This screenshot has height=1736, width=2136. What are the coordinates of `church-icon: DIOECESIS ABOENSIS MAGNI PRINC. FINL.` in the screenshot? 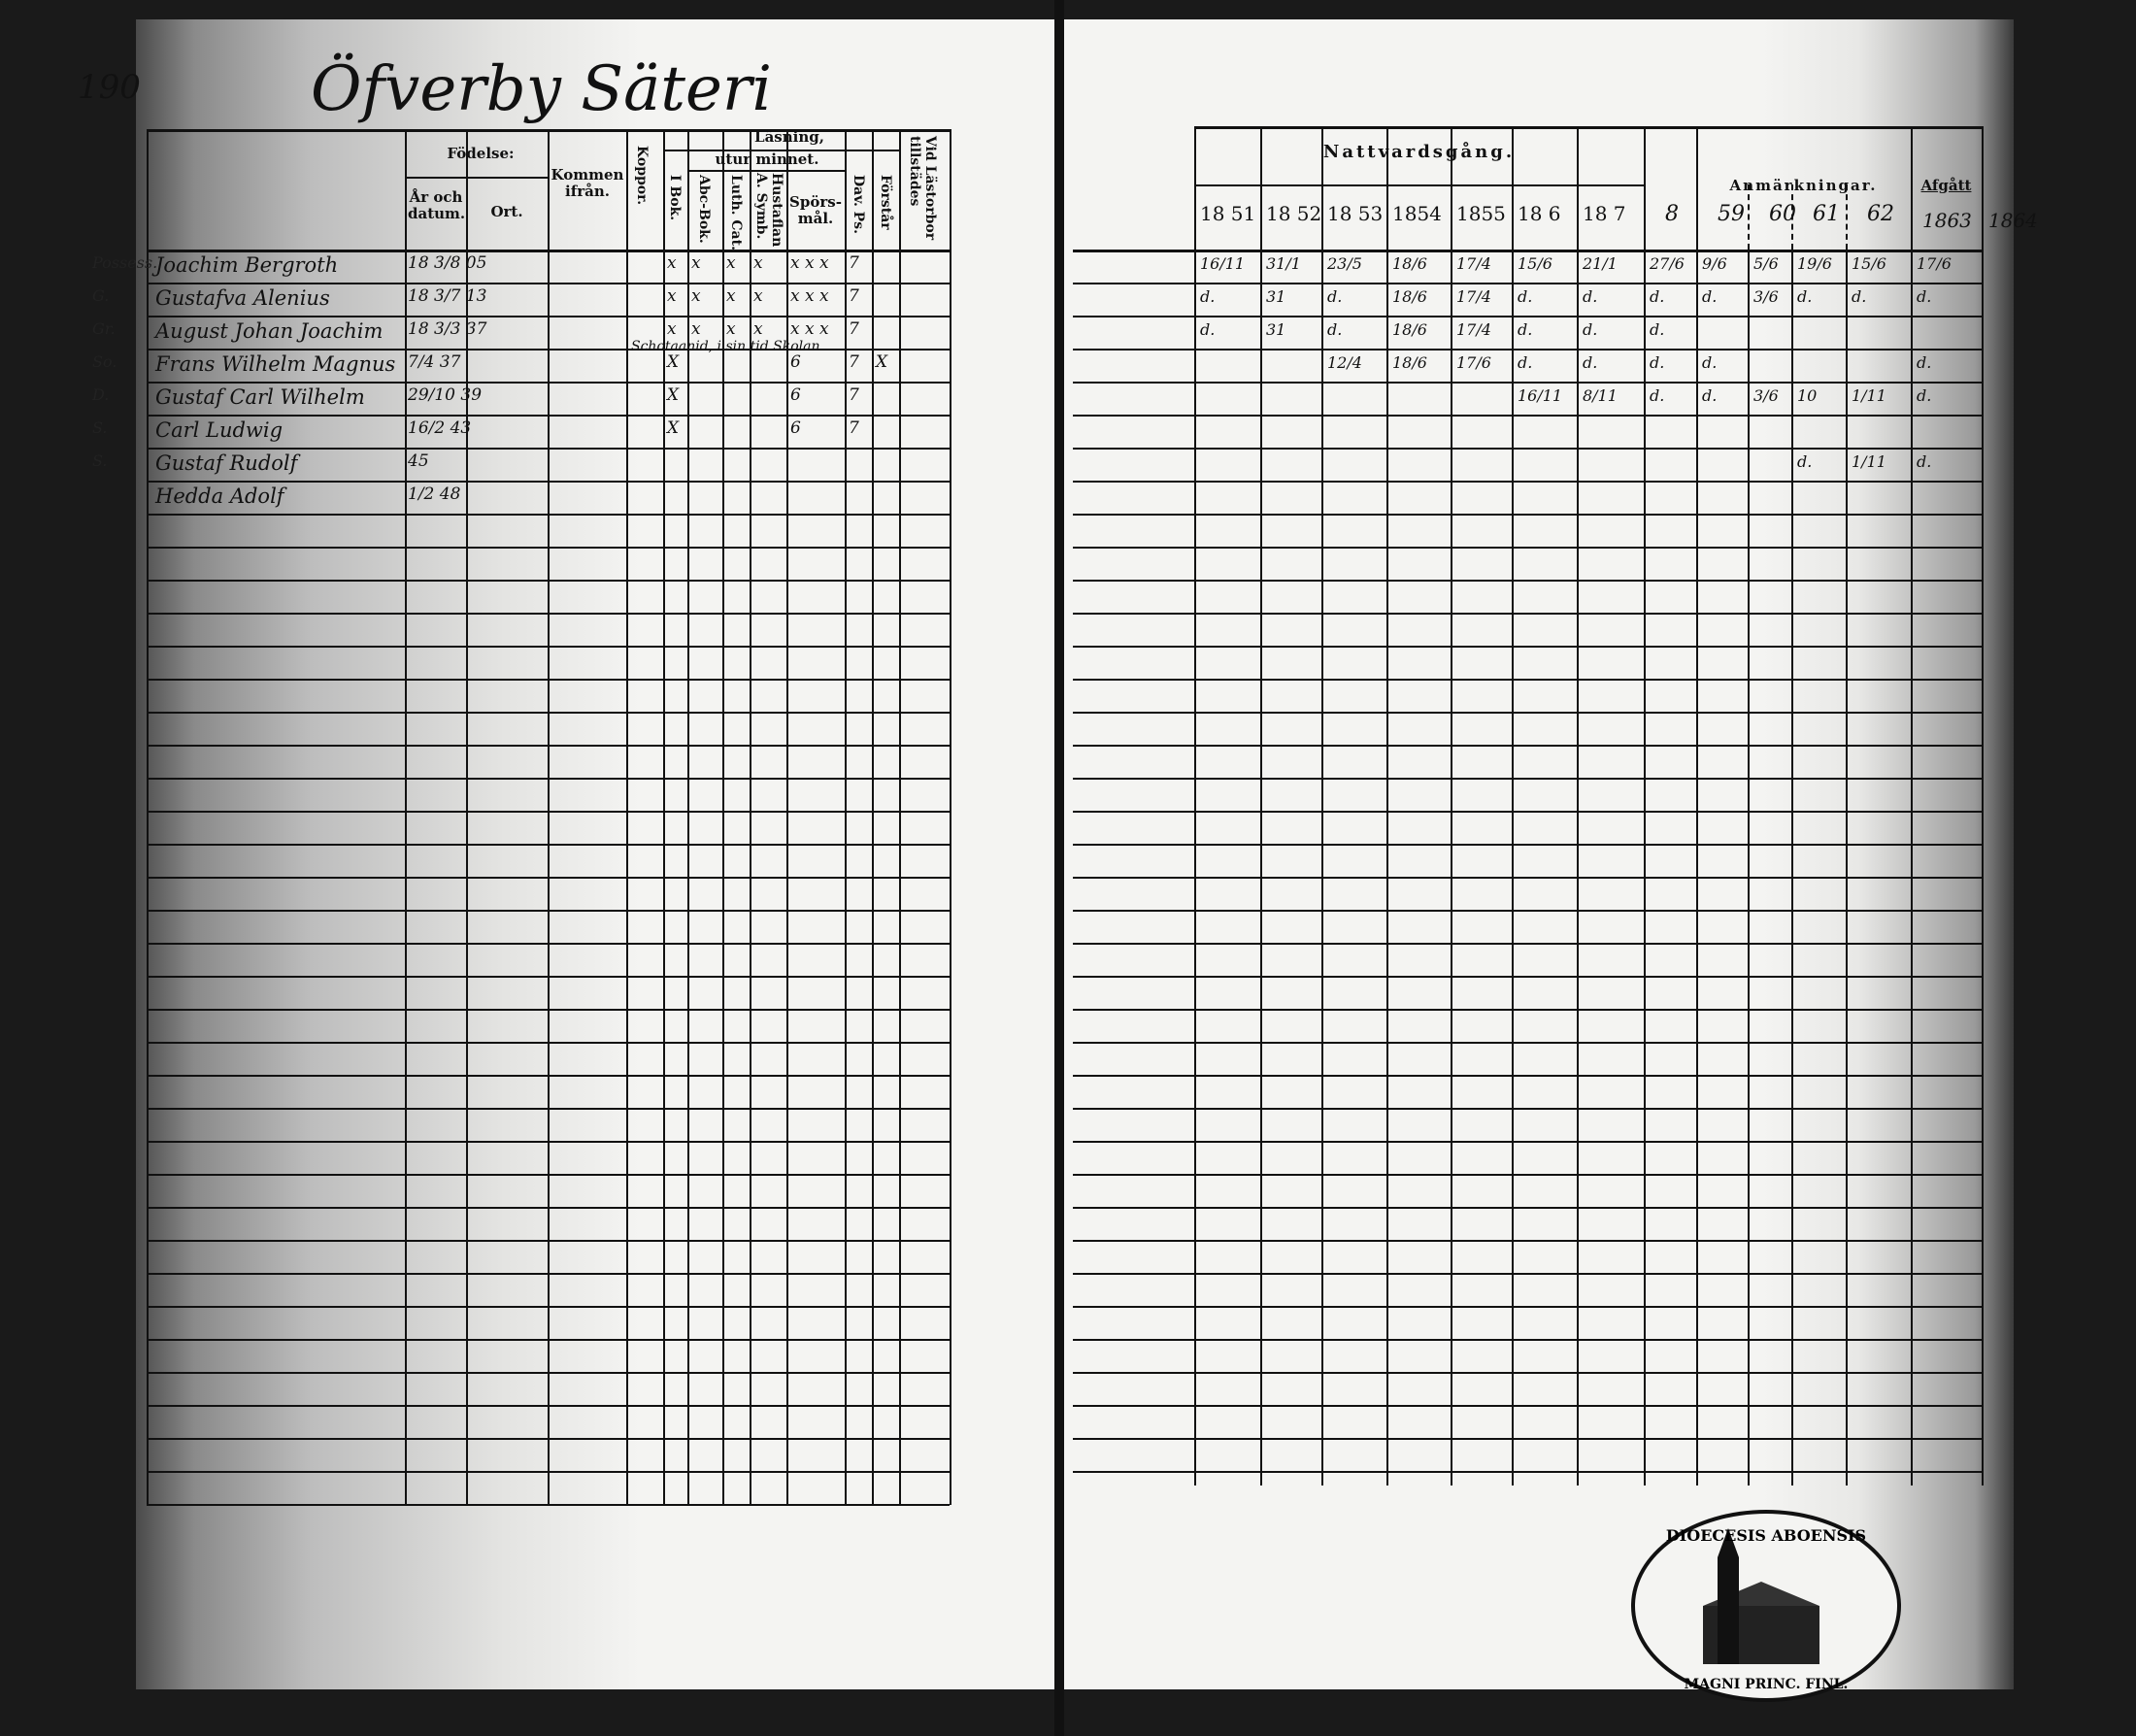 It's located at (1766, 1609).